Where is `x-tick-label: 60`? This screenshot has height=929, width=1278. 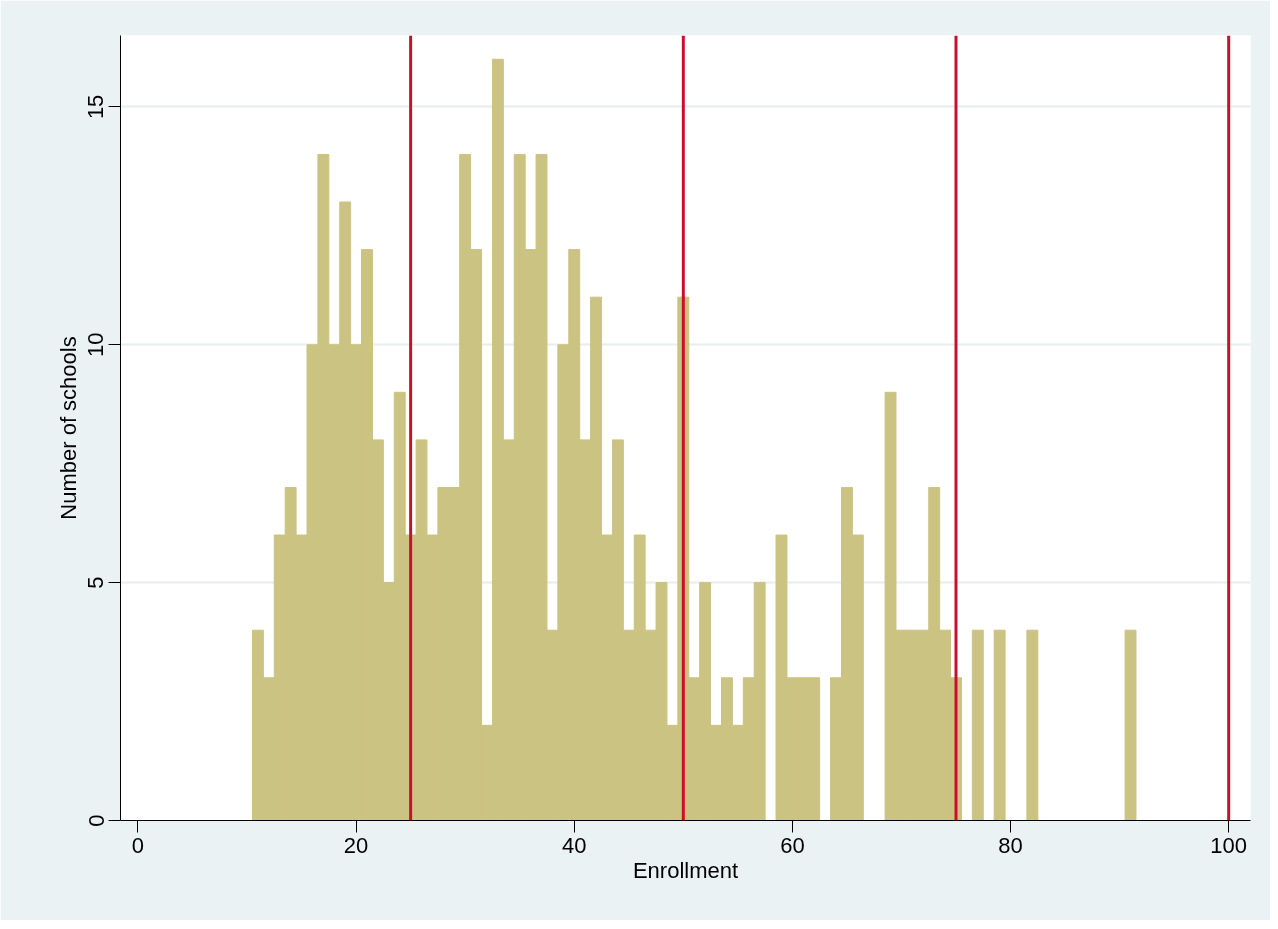 x-tick-label: 60 is located at coordinates (792, 845).